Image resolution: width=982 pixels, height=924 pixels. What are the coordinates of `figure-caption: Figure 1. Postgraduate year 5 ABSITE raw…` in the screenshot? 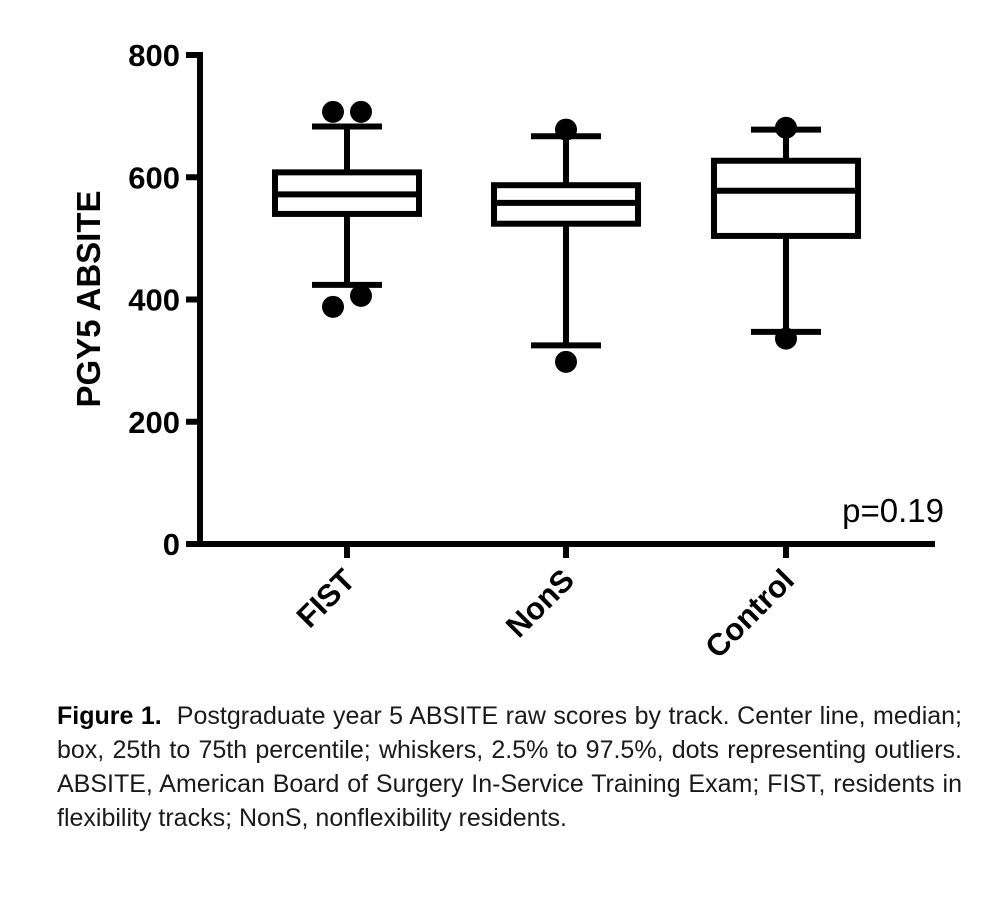 It's located at (509, 767).